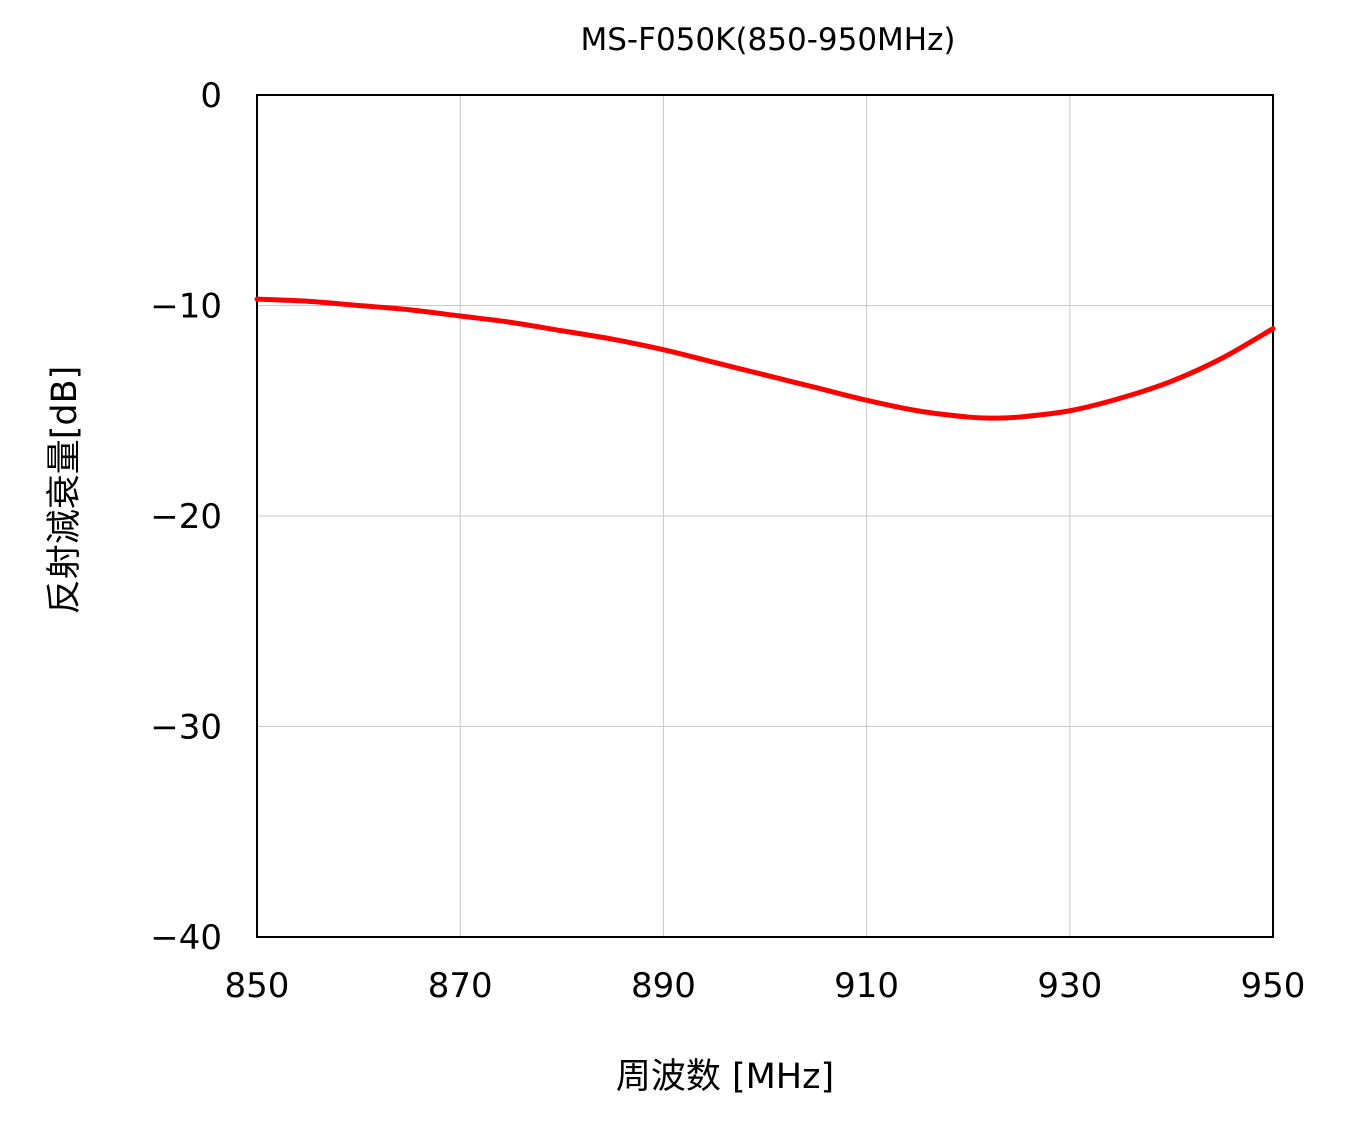 Image resolution: width=1371 pixels, height=1122 pixels. I want to click on y-tick-label: −20, so click(186, 517).